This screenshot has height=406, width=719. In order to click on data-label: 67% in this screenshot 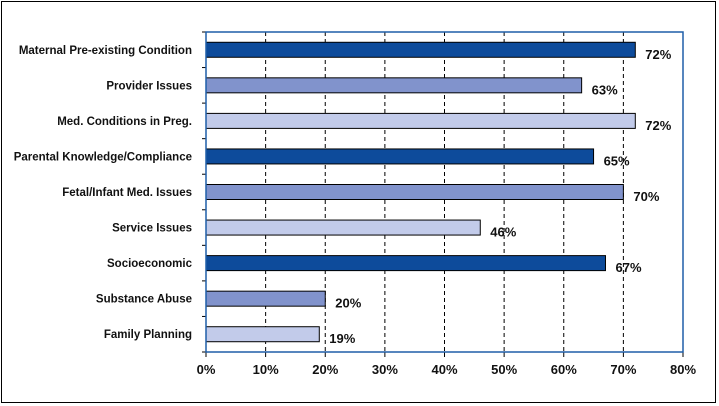, I will do `click(628, 267)`.